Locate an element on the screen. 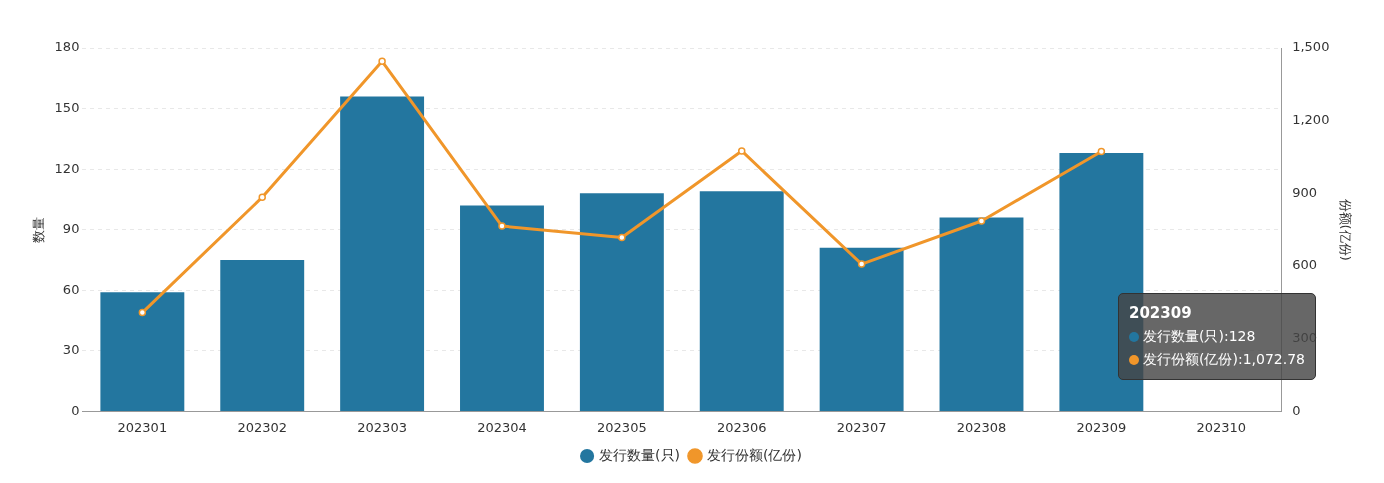 The image size is (1384, 483). y-tick-label: 60 is located at coordinates (71, 289).